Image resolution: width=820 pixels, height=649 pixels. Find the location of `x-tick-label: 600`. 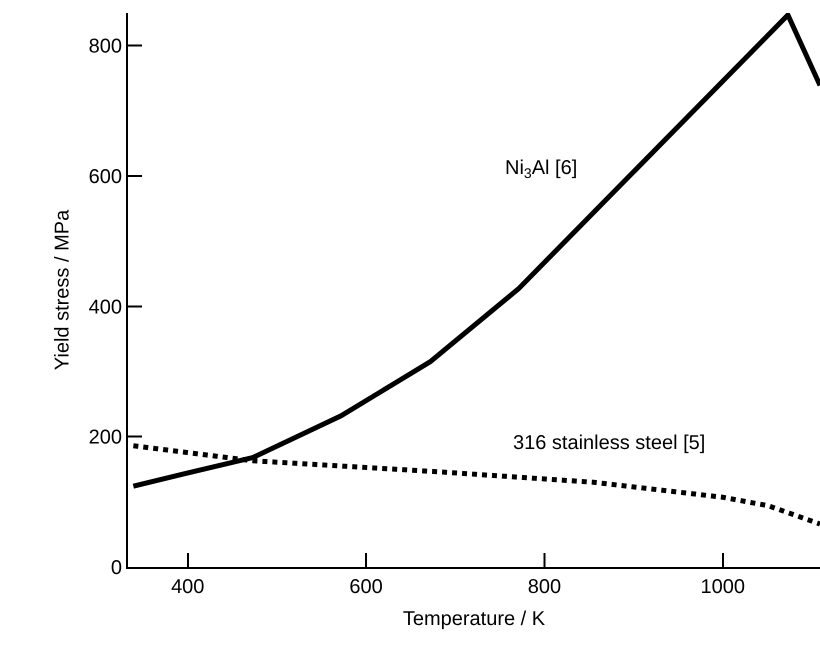

x-tick-label: 600 is located at coordinates (366, 587).